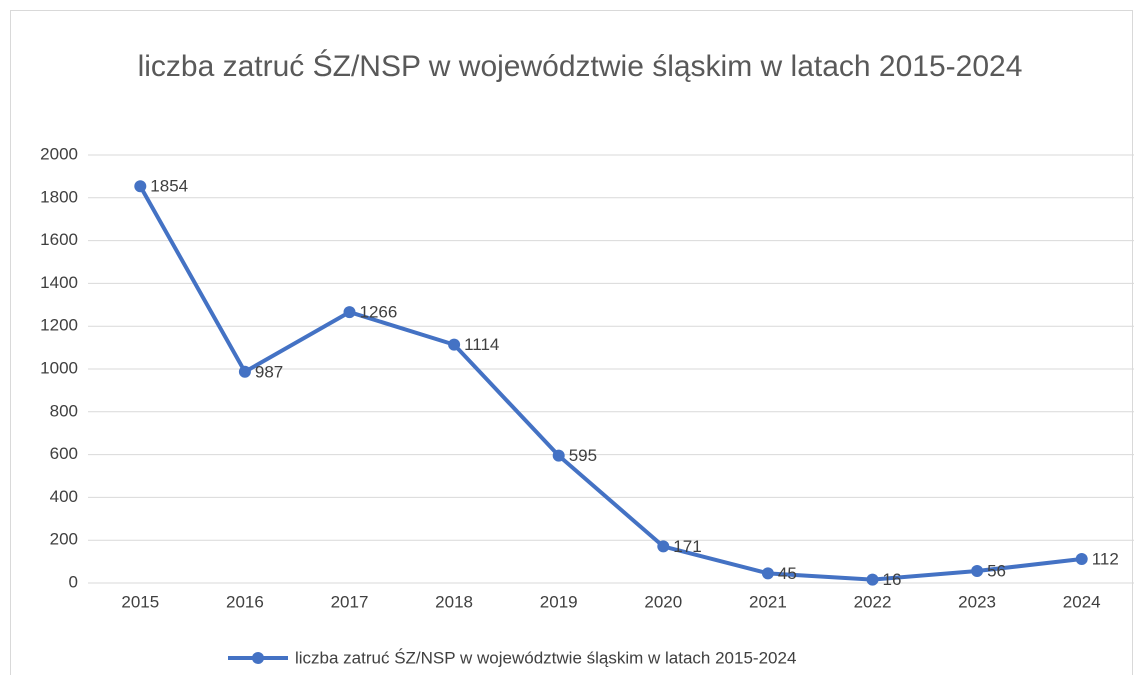 This screenshot has height=675, width=1144. What do you see at coordinates (1105, 559) in the screenshot?
I see `data-label: 112` at bounding box center [1105, 559].